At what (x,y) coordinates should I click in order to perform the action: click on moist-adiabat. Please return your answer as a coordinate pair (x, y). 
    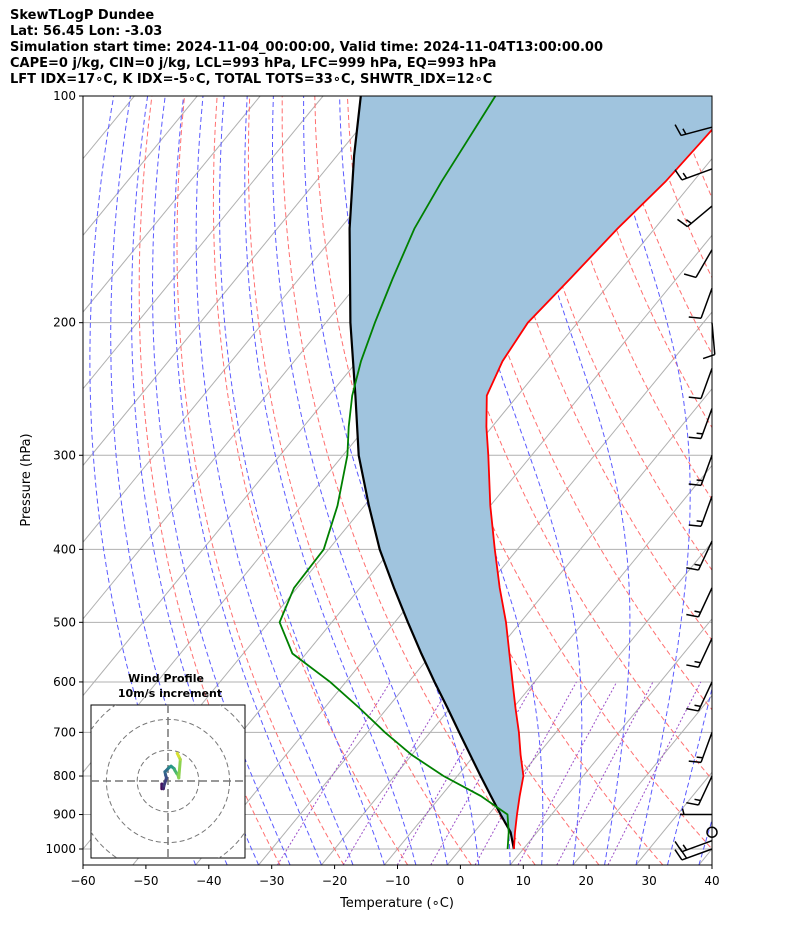
    Looking at the image, I should click on (689, 775).